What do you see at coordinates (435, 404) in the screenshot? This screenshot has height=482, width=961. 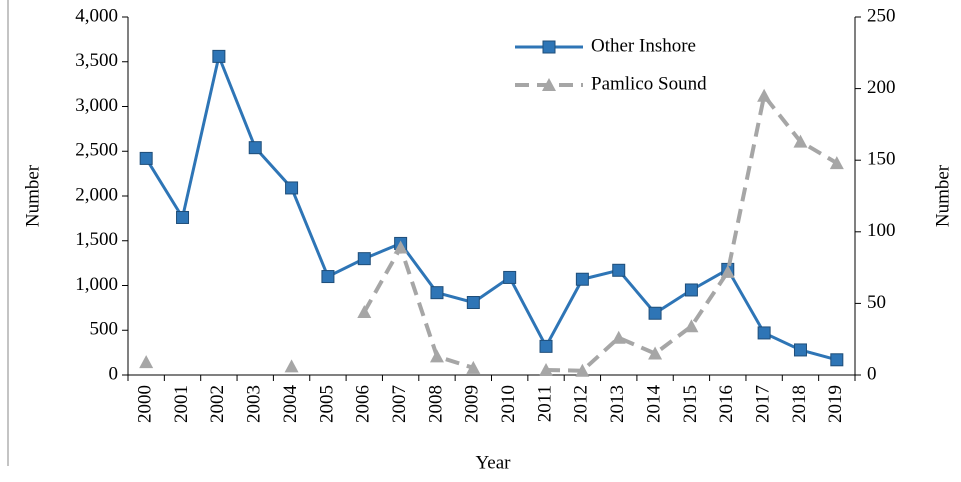 I see `x-tick-label: 2008` at bounding box center [435, 404].